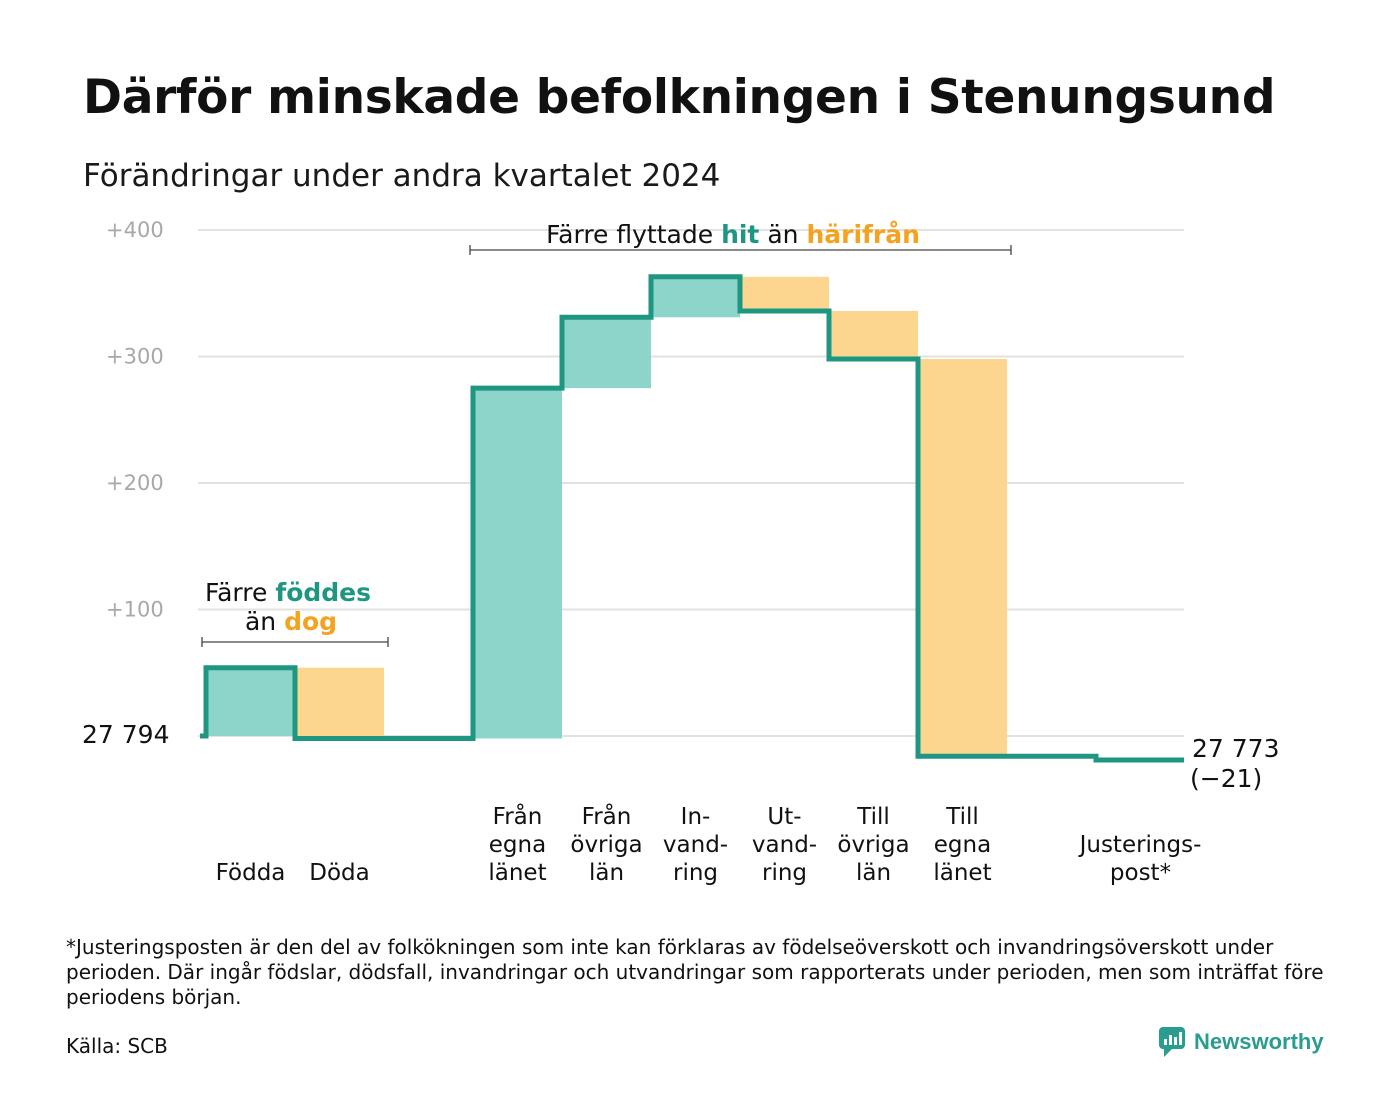  Describe the element at coordinates (862, 234) in the screenshot. I see `migration-annotation-out: härifrån` at that location.